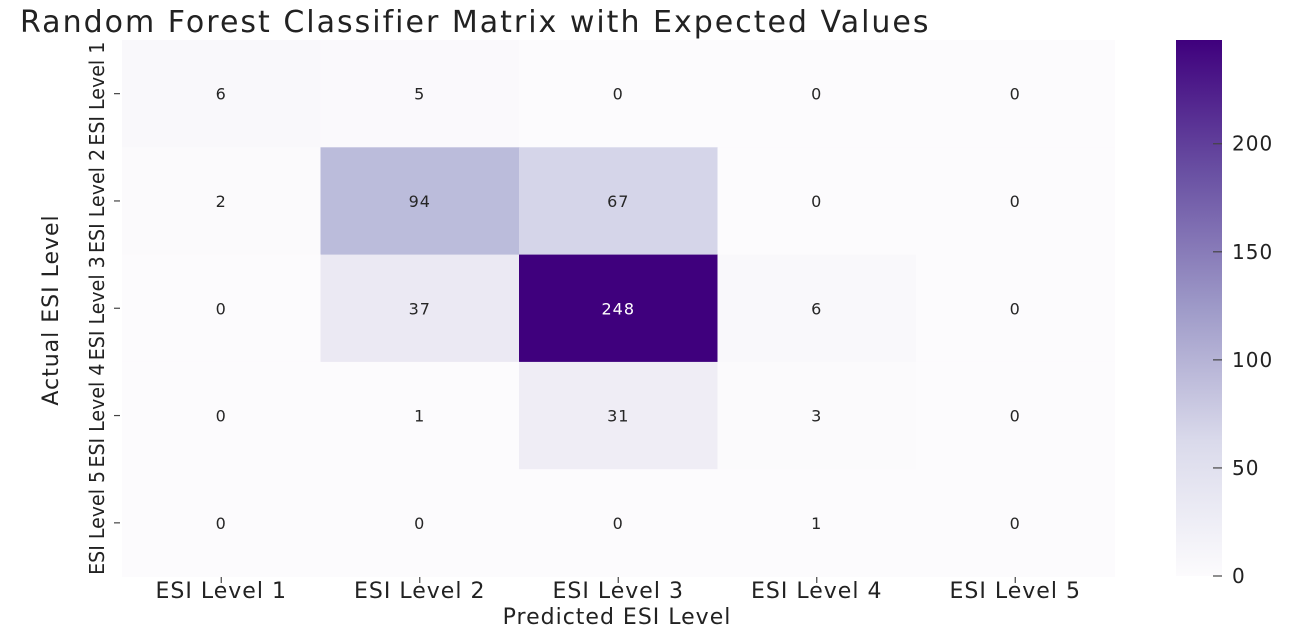  Describe the element at coordinates (97, 201) in the screenshot. I see `y-tick-label: ESI Level 2` at that location.